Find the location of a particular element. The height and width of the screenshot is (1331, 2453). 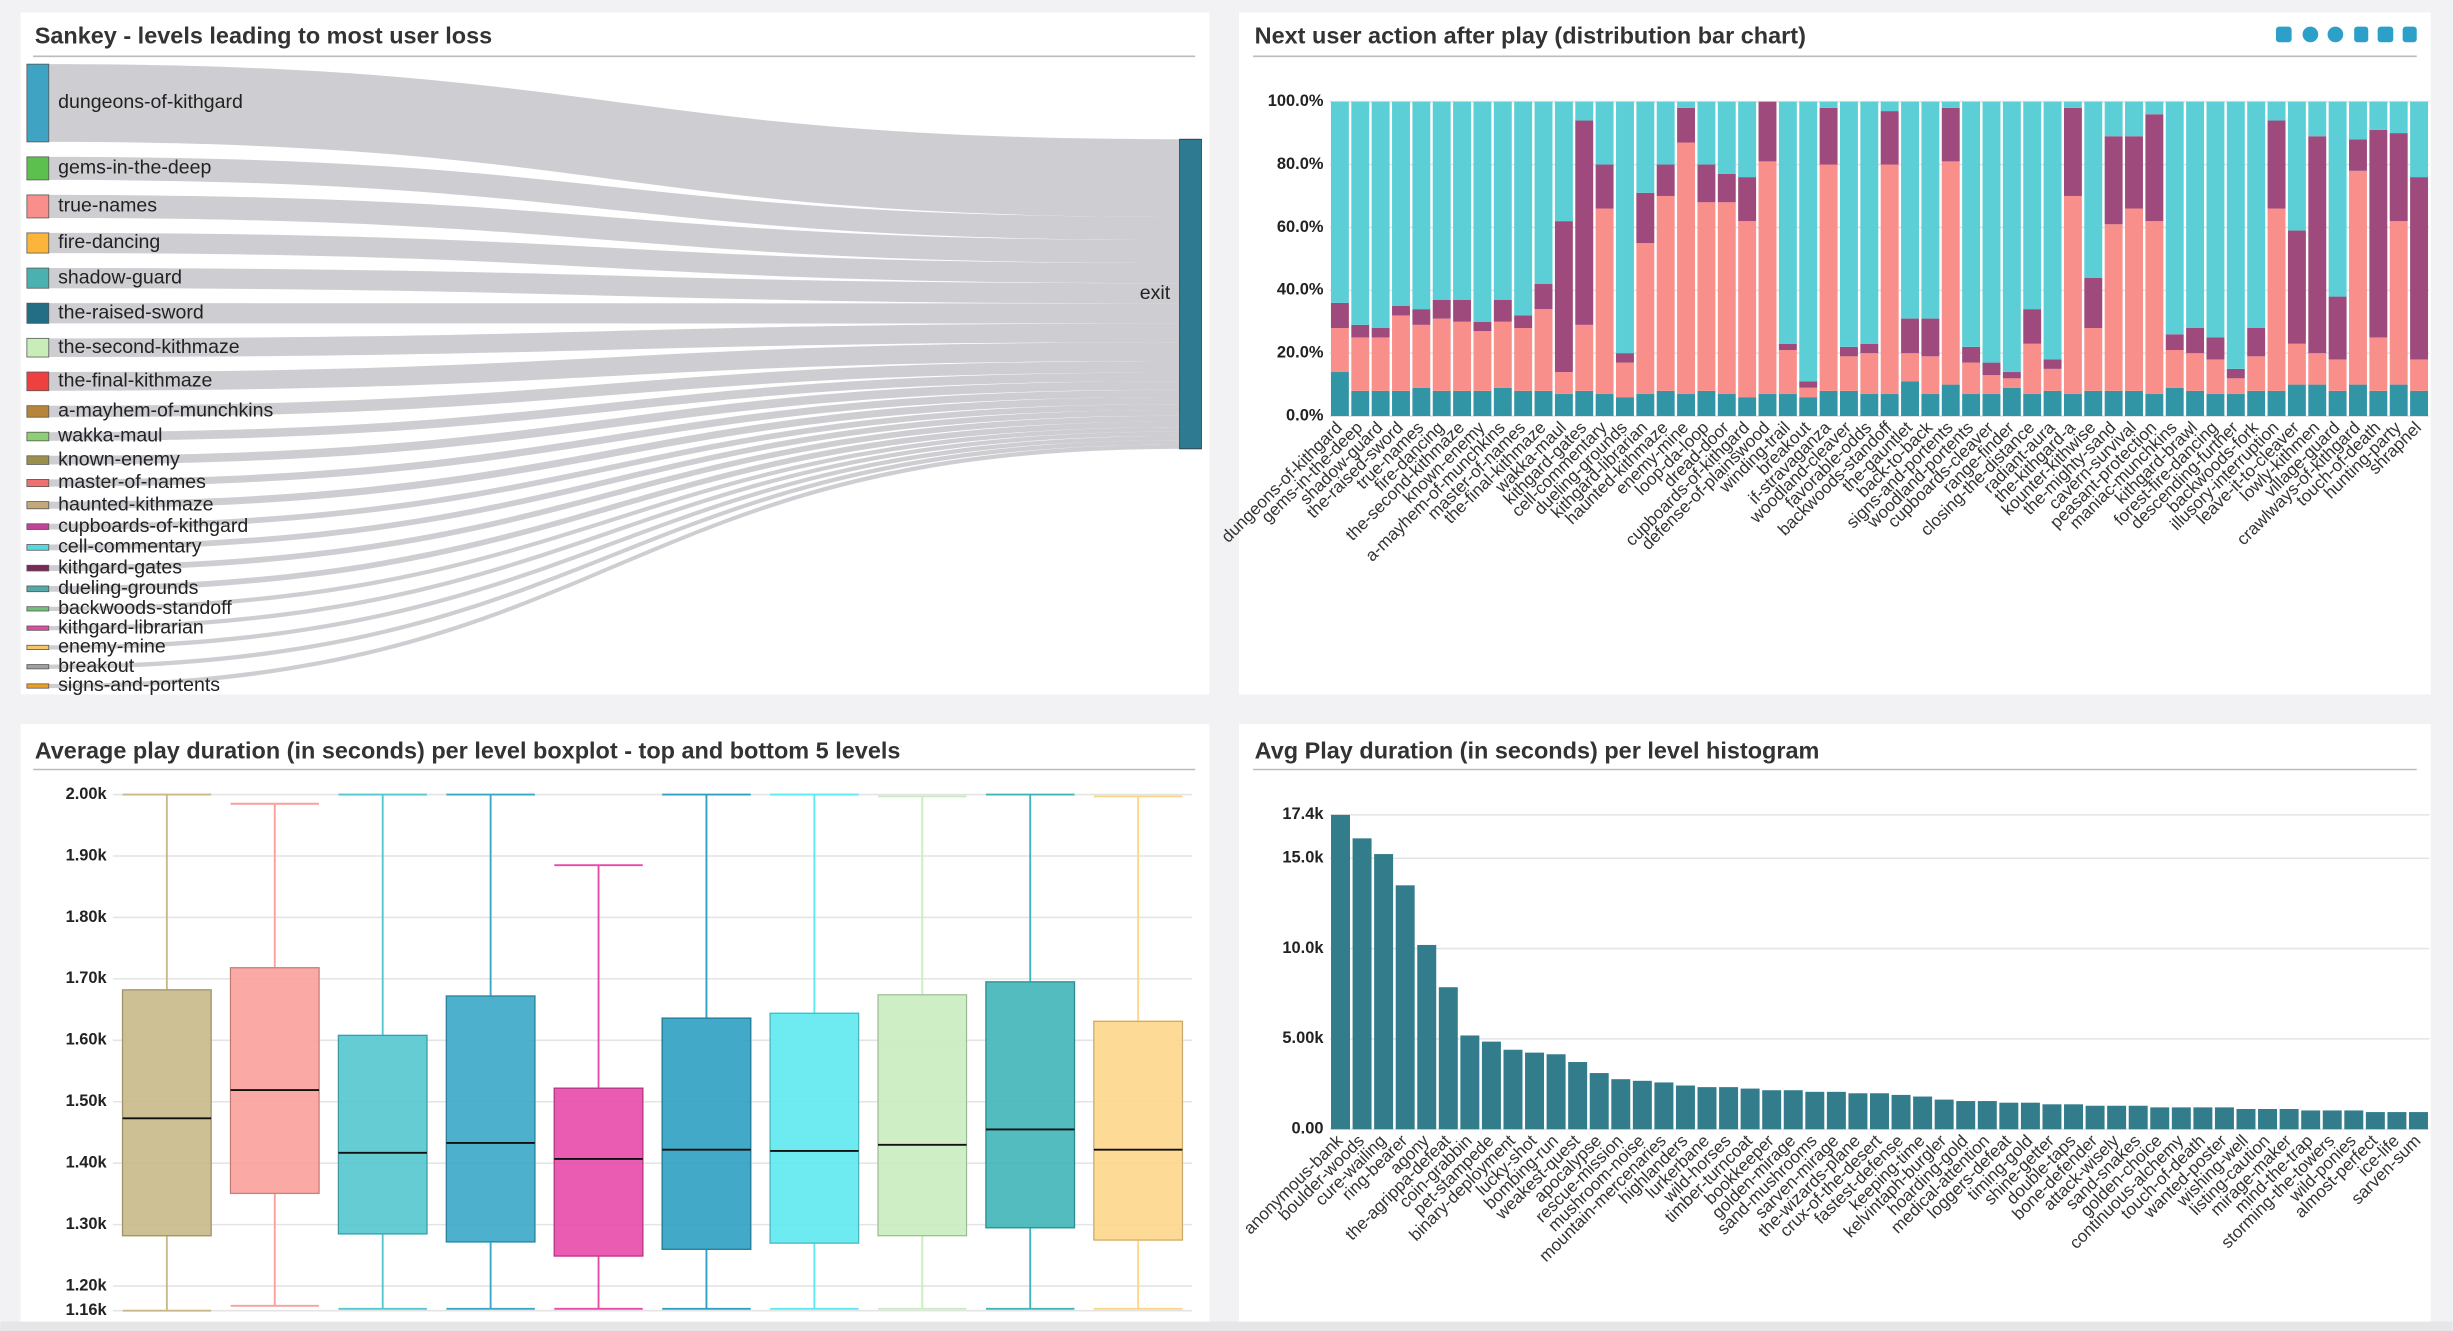

y-tick-label: 1.90k is located at coordinates (87, 855).